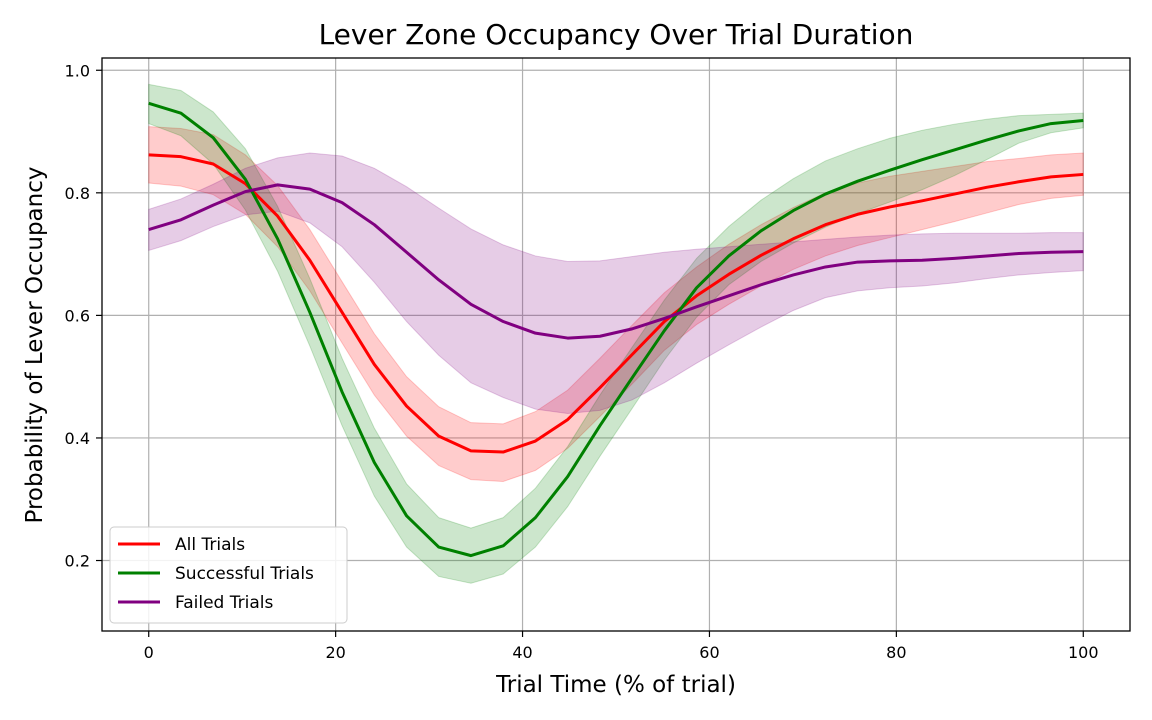 This screenshot has height=720, width=1152. I want to click on y-axis-ticks: 0.2 0.4 0.6 0.8 1.0, so click(83, 316).